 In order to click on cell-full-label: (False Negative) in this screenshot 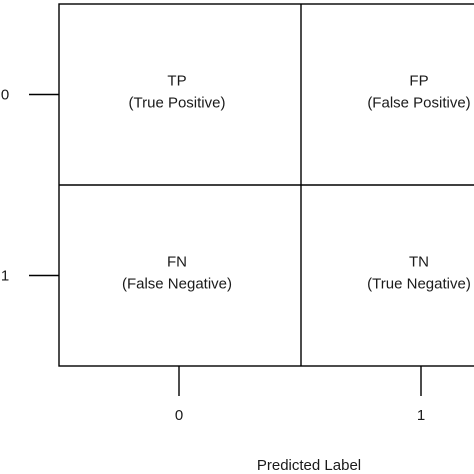, I will do `click(177, 284)`.